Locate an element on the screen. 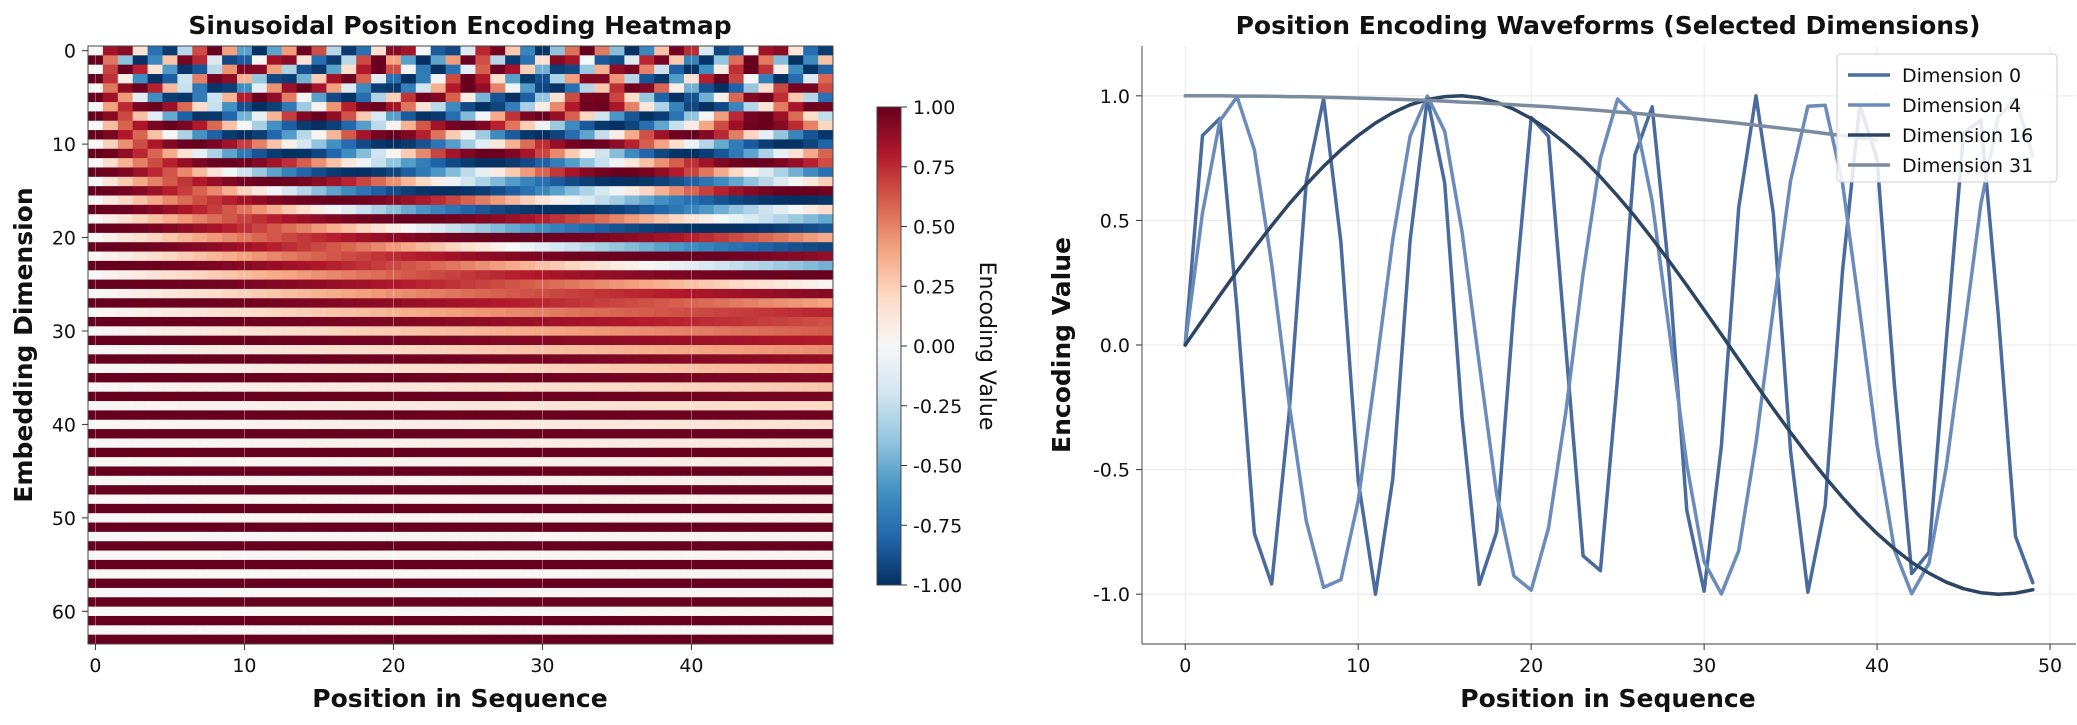  heatmap-y-tick-label: 30 is located at coordinates (64, 332).